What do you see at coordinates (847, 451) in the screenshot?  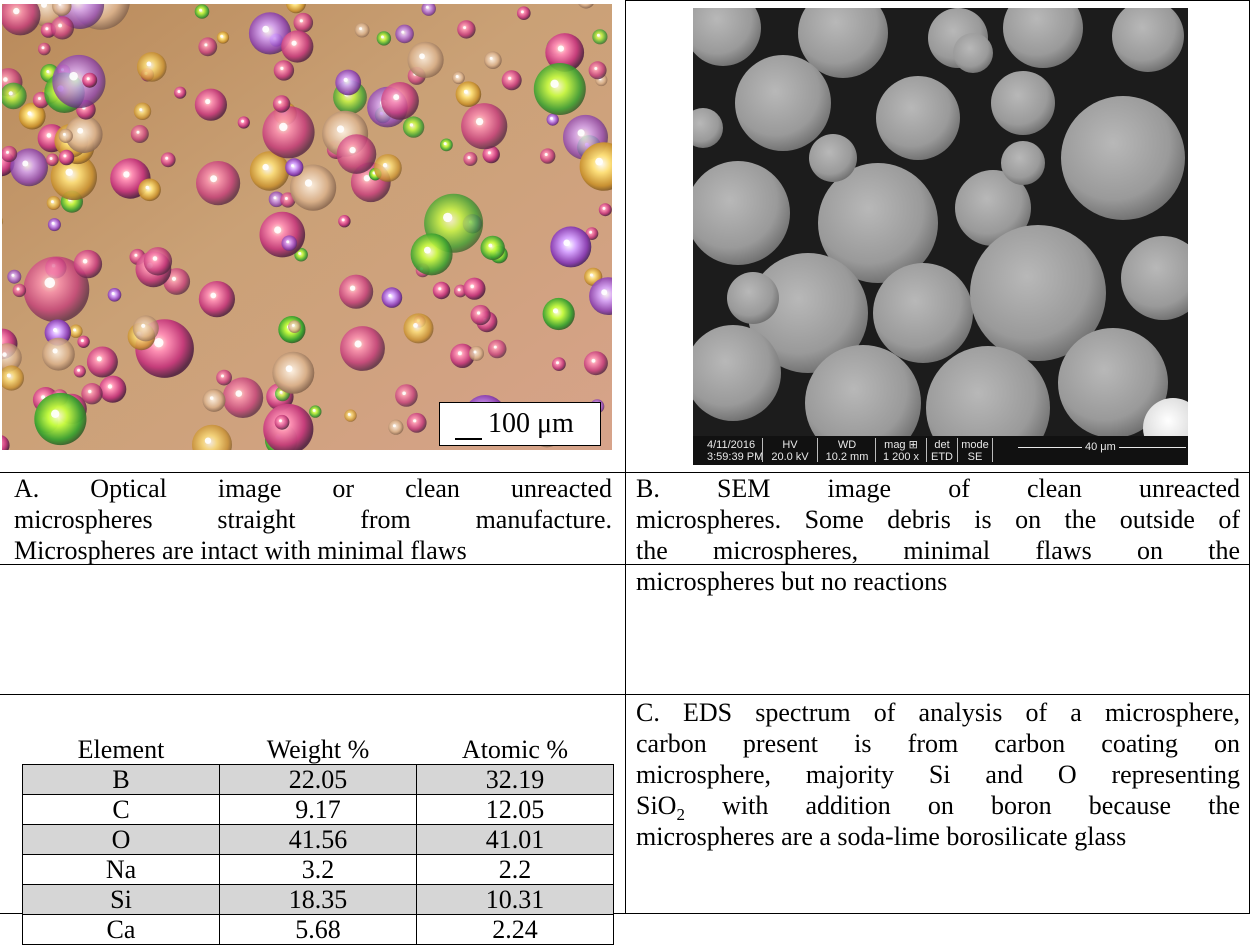 I see `sem-wd: WD 10.2 mm` at bounding box center [847, 451].